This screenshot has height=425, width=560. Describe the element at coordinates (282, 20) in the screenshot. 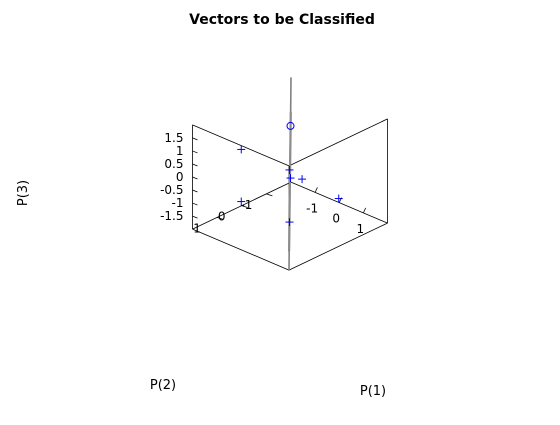

I see `chart-title: Vectors to be Classified` at that location.